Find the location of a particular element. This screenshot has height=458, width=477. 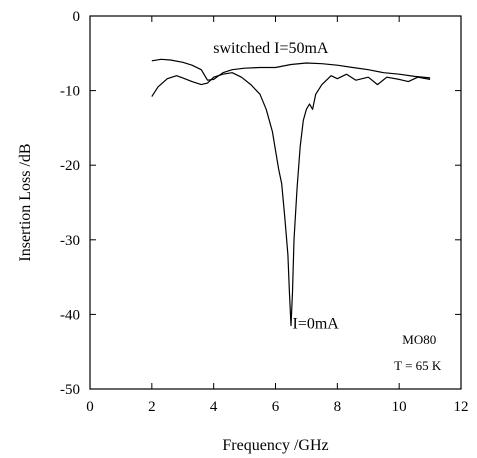

x-tick-label: 2 is located at coordinates (152, 407).